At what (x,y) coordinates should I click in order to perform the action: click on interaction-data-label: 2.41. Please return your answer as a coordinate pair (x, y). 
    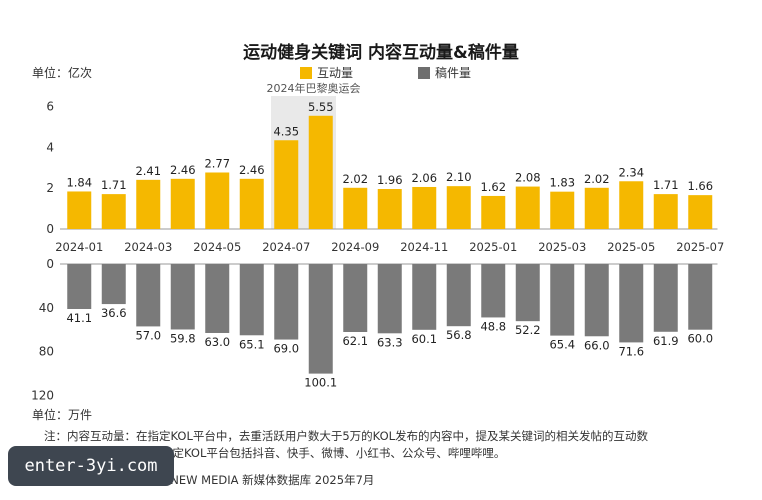
    Looking at the image, I should click on (148, 171).